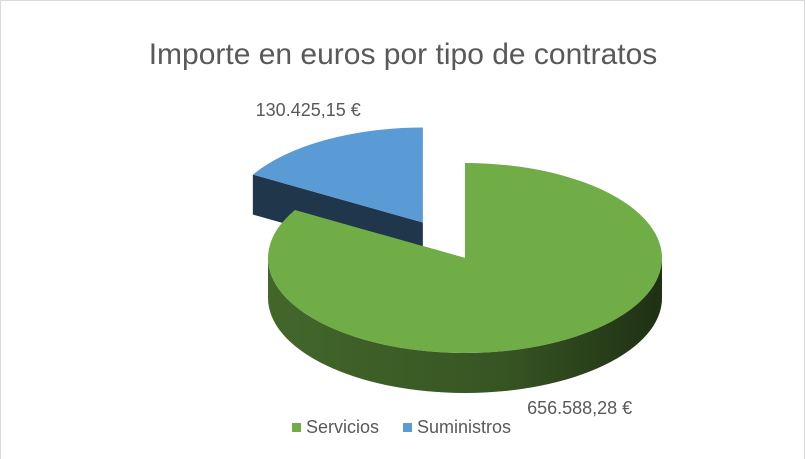 The image size is (806, 459). What do you see at coordinates (337, 175) in the screenshot?
I see `pie-slice` at bounding box center [337, 175].